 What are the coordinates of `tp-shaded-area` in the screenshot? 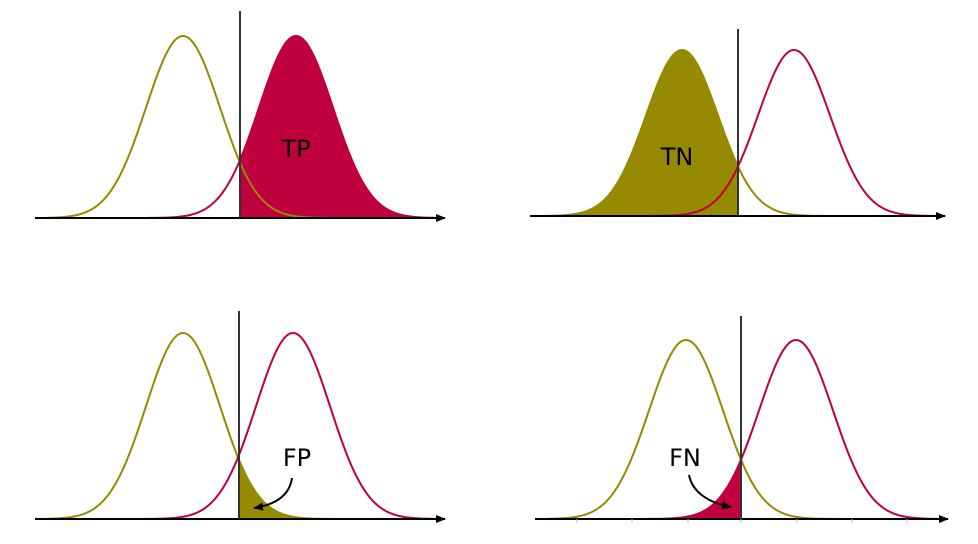 It's located at (337, 127).